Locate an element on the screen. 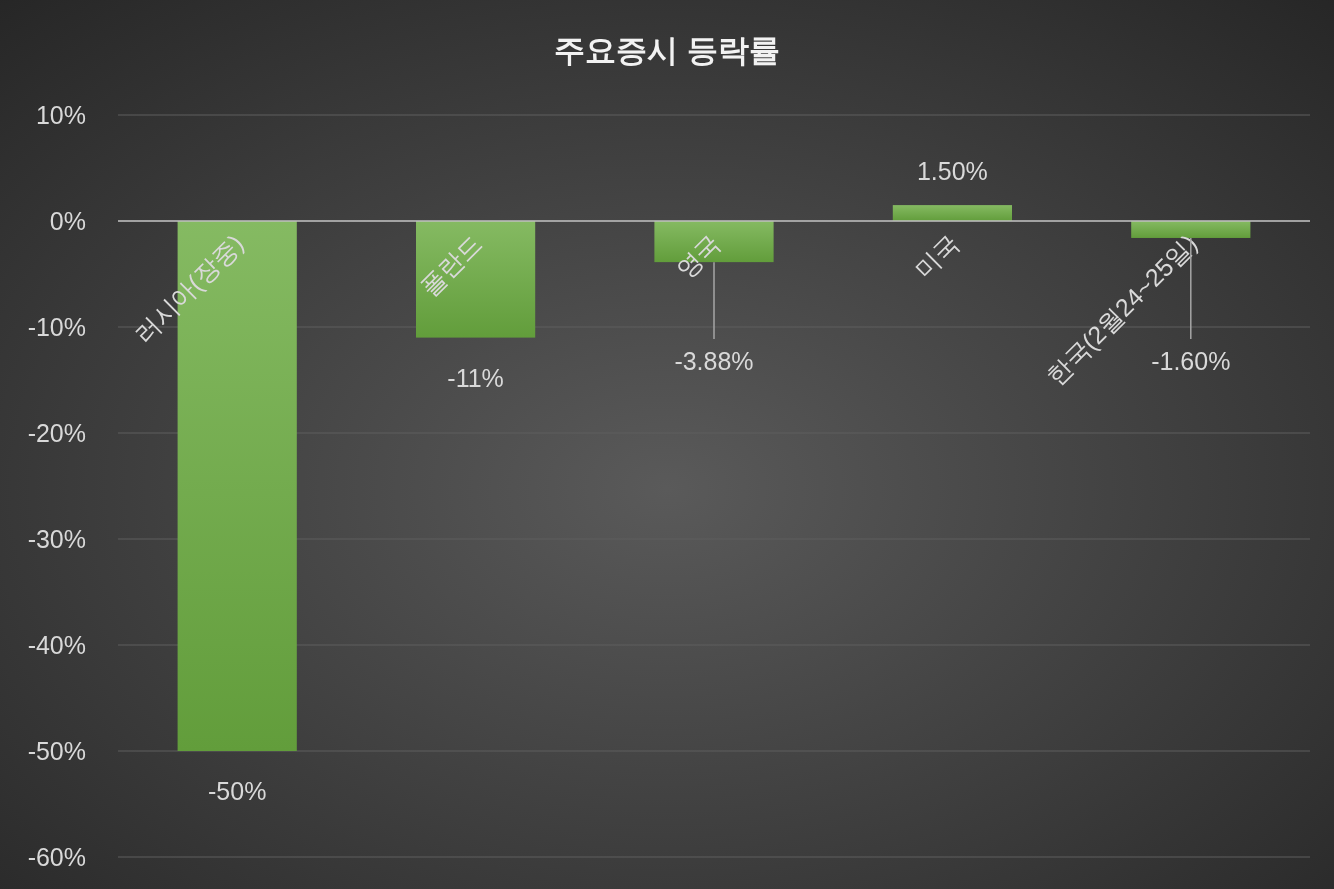 This screenshot has width=1334, height=889. y-tick-label: -50% is located at coordinates (56, 751).